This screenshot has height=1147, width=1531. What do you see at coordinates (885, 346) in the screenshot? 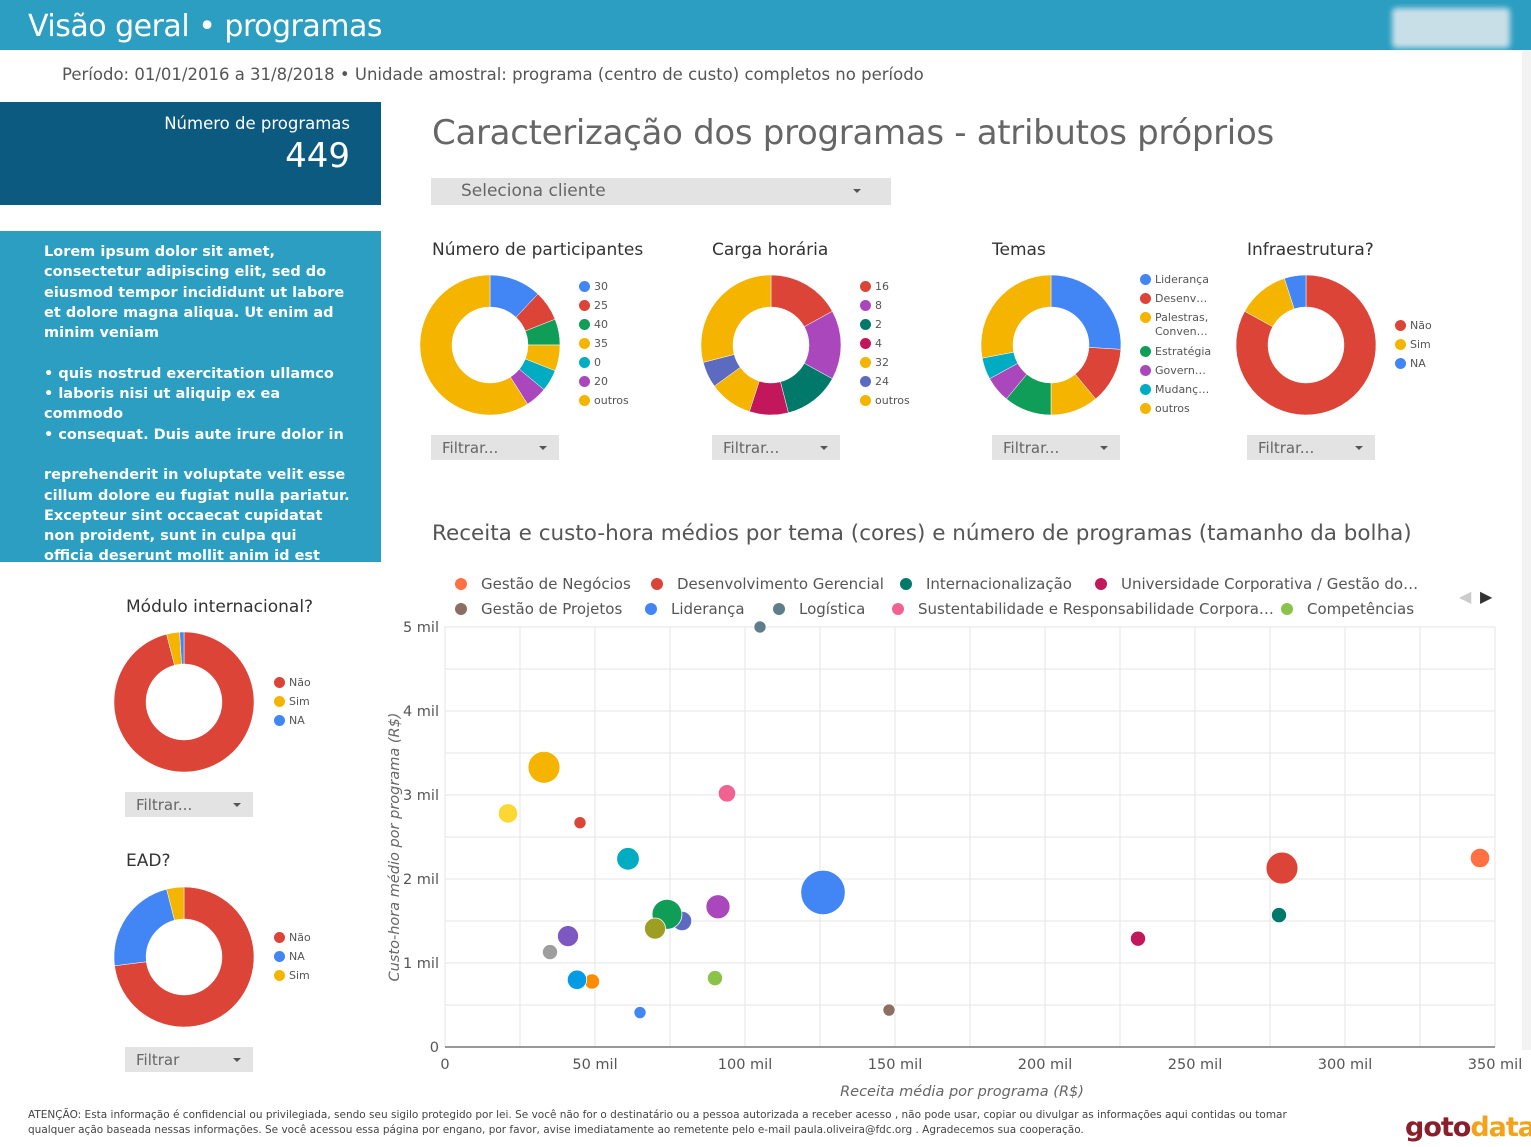
I see `legend-item: 4` at bounding box center [885, 346].